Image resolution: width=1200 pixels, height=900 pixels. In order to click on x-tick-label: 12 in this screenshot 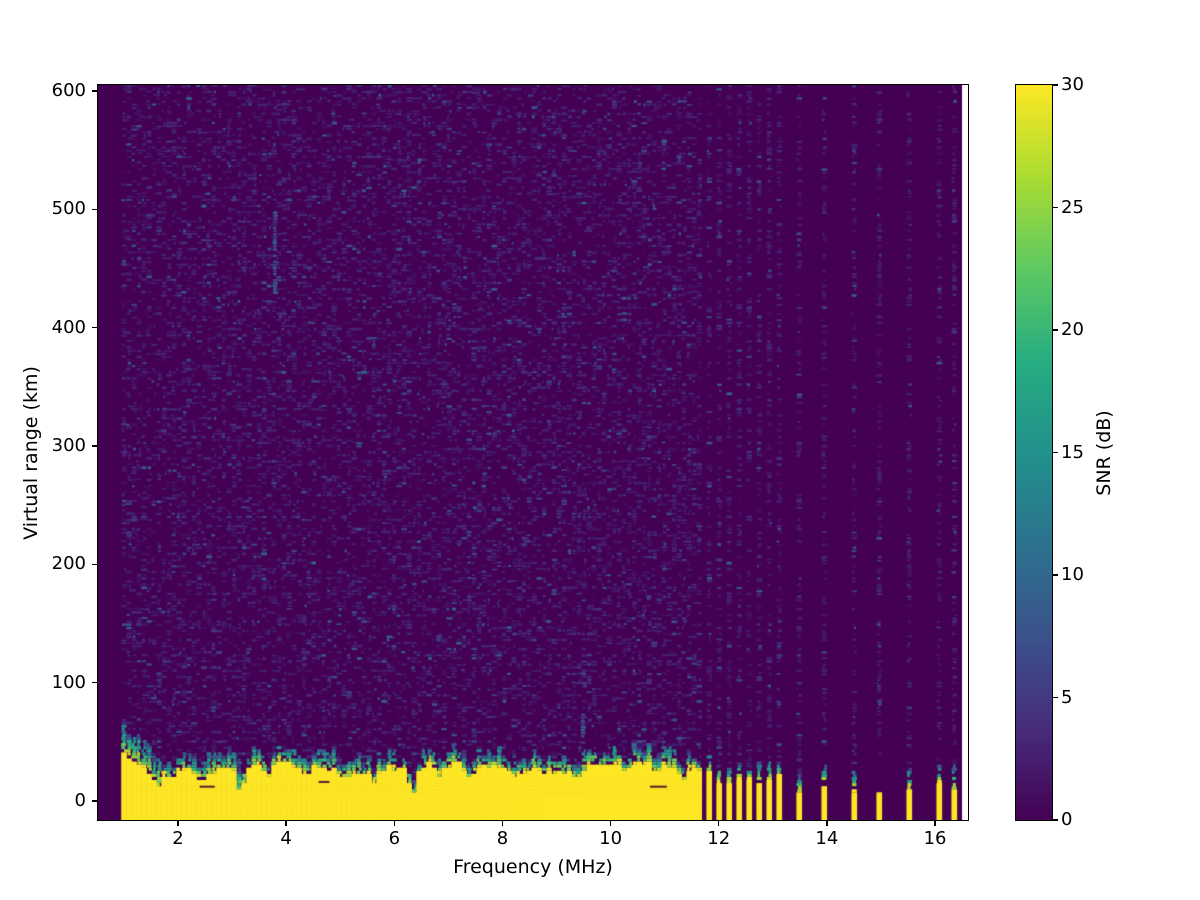, I will do `click(719, 838)`.